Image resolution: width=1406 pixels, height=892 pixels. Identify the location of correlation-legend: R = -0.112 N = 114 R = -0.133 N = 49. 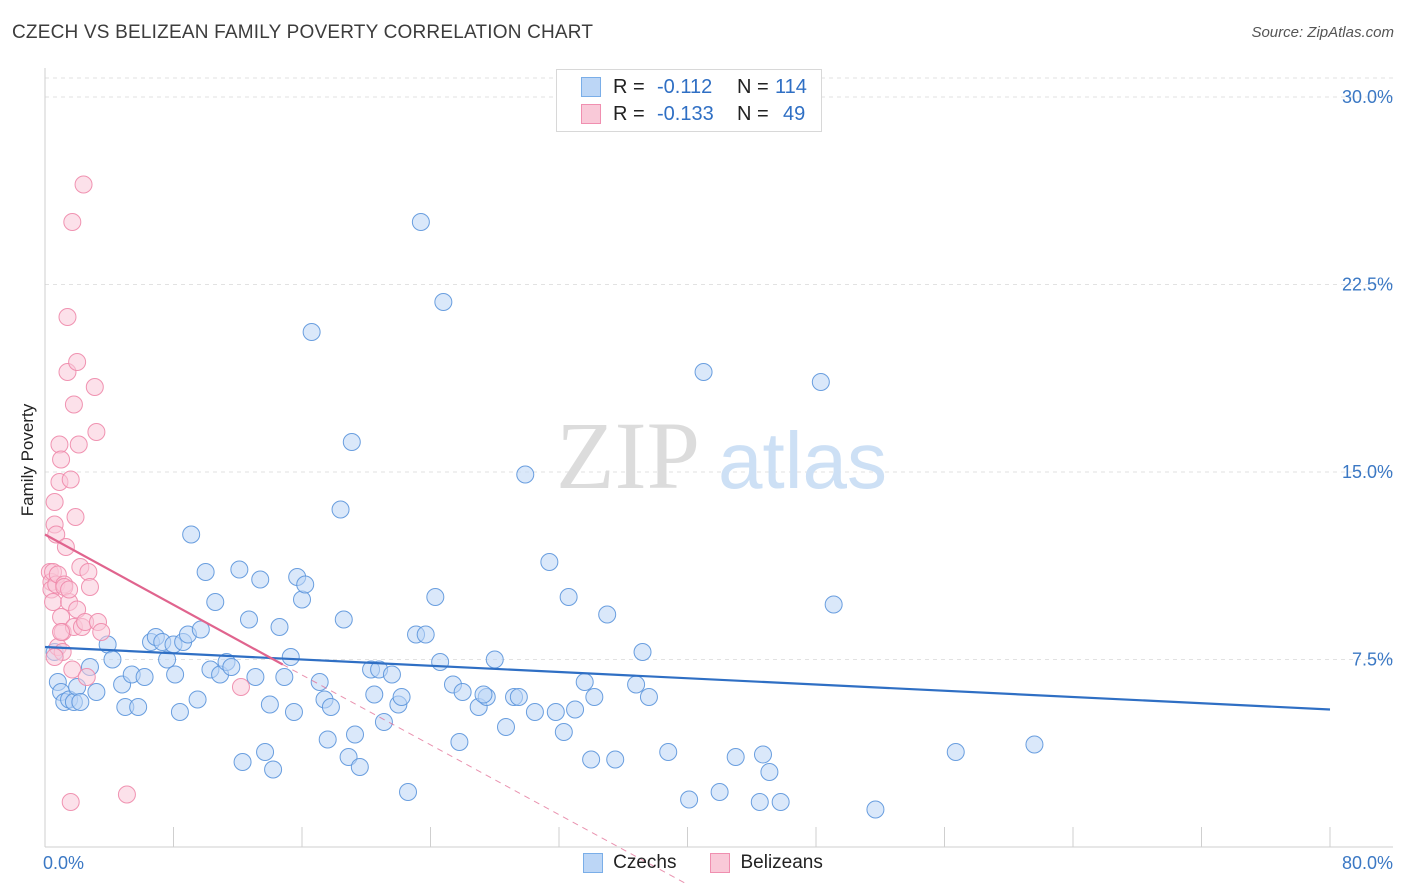
(689, 100).